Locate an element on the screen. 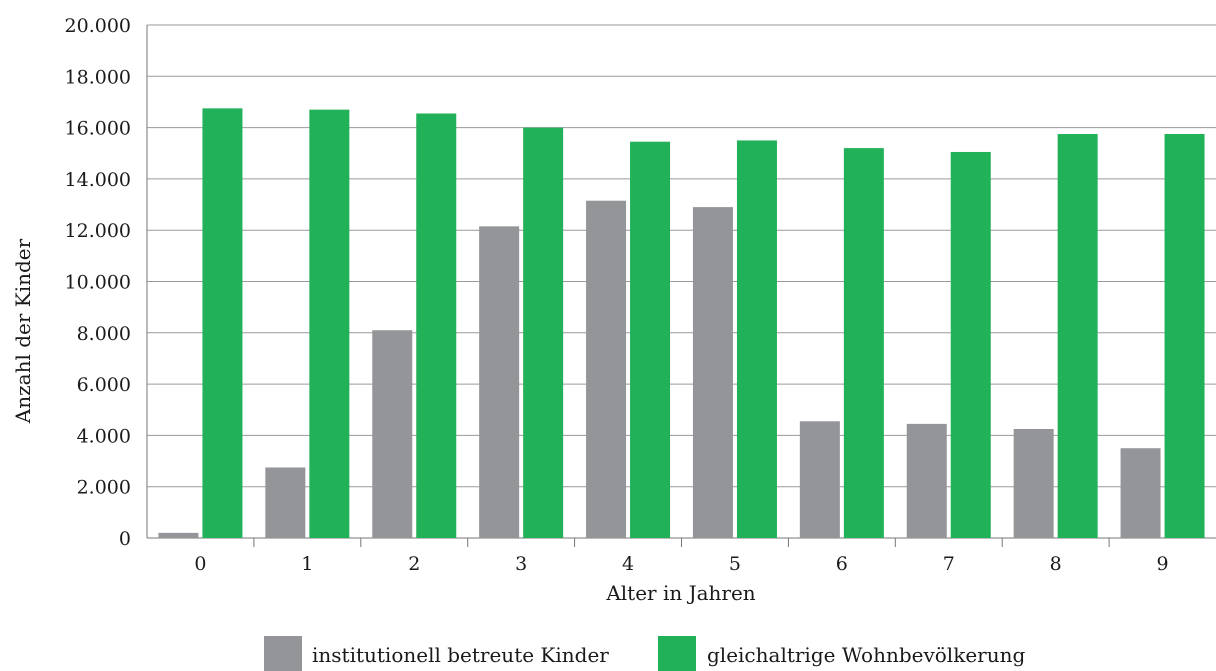 The height and width of the screenshot is (671, 1216). x-tick-label: 8 is located at coordinates (1056, 564).